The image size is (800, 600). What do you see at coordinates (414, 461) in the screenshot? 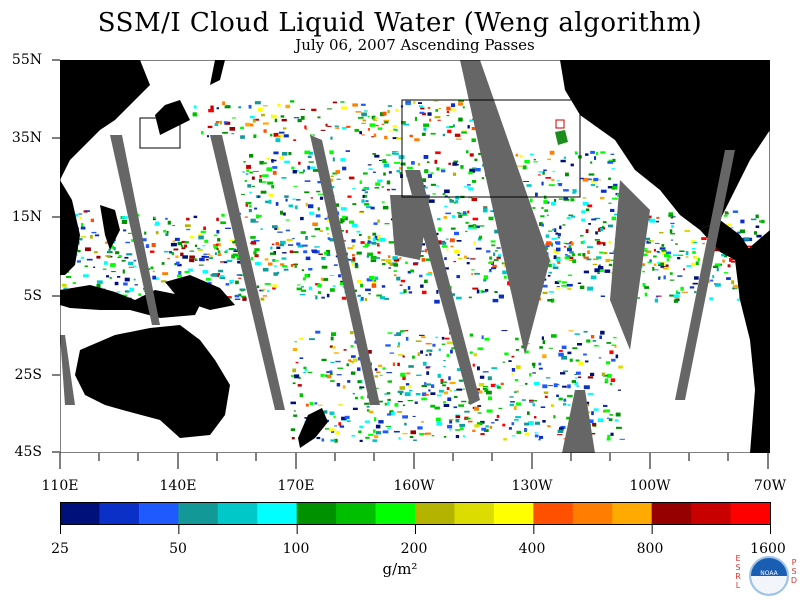
I see `x-axis-ticks` at bounding box center [414, 461].